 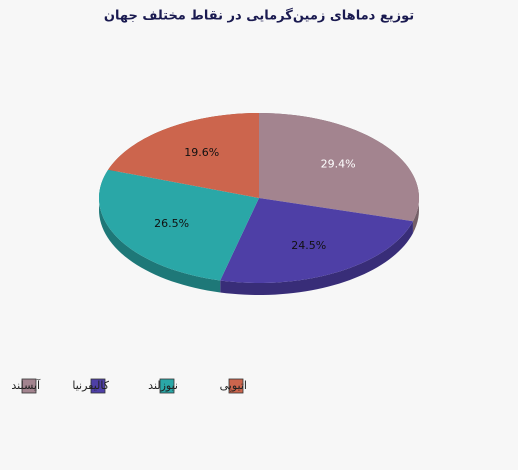 What do you see at coordinates (308, 245) in the screenshot?
I see `data-label: 24.5%` at bounding box center [308, 245].